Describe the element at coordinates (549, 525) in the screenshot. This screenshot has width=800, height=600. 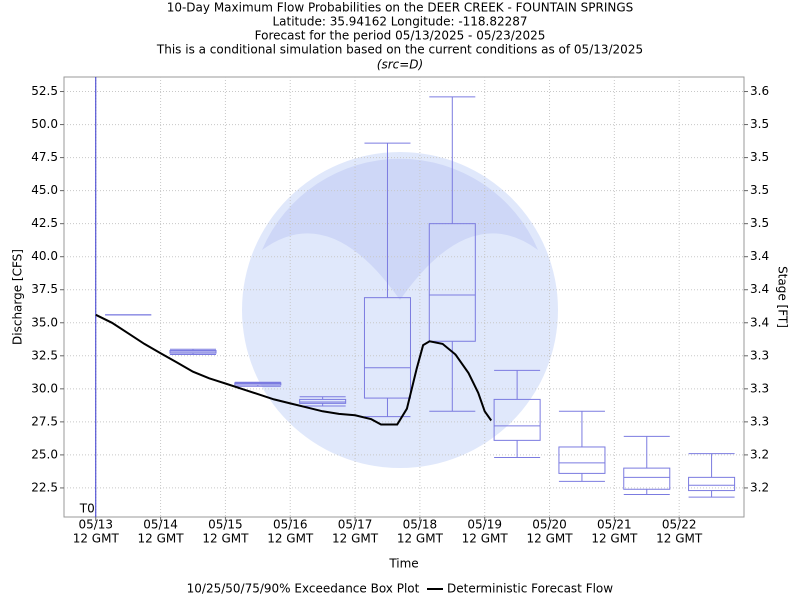
I see `x-tick-label: 05/20` at that location.